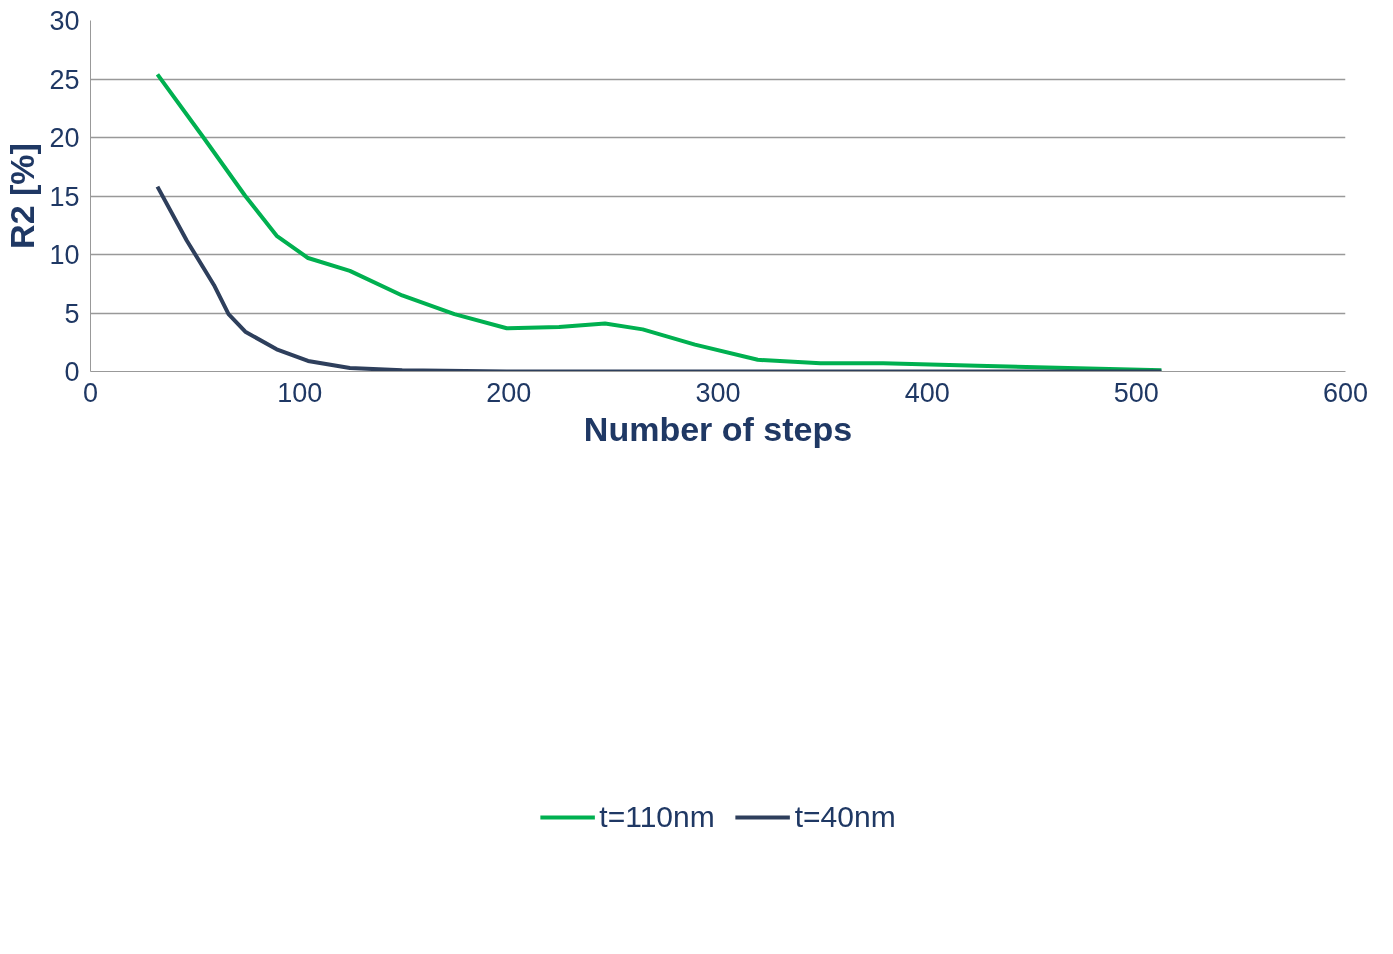 The image size is (1393, 954). What do you see at coordinates (72, 372) in the screenshot?
I see `y-tick-label: 0` at bounding box center [72, 372].